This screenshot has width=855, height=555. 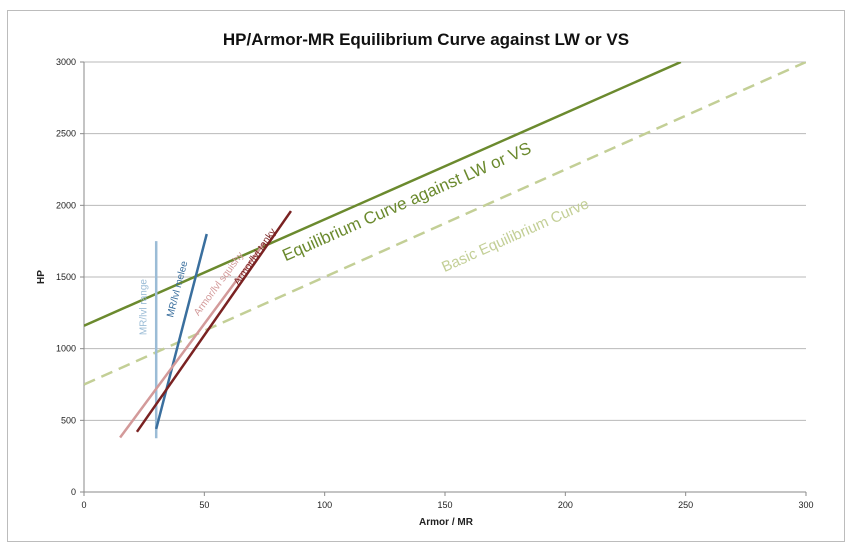 What do you see at coordinates (805, 505) in the screenshot?
I see `x-tick-label-6: 300` at bounding box center [805, 505].